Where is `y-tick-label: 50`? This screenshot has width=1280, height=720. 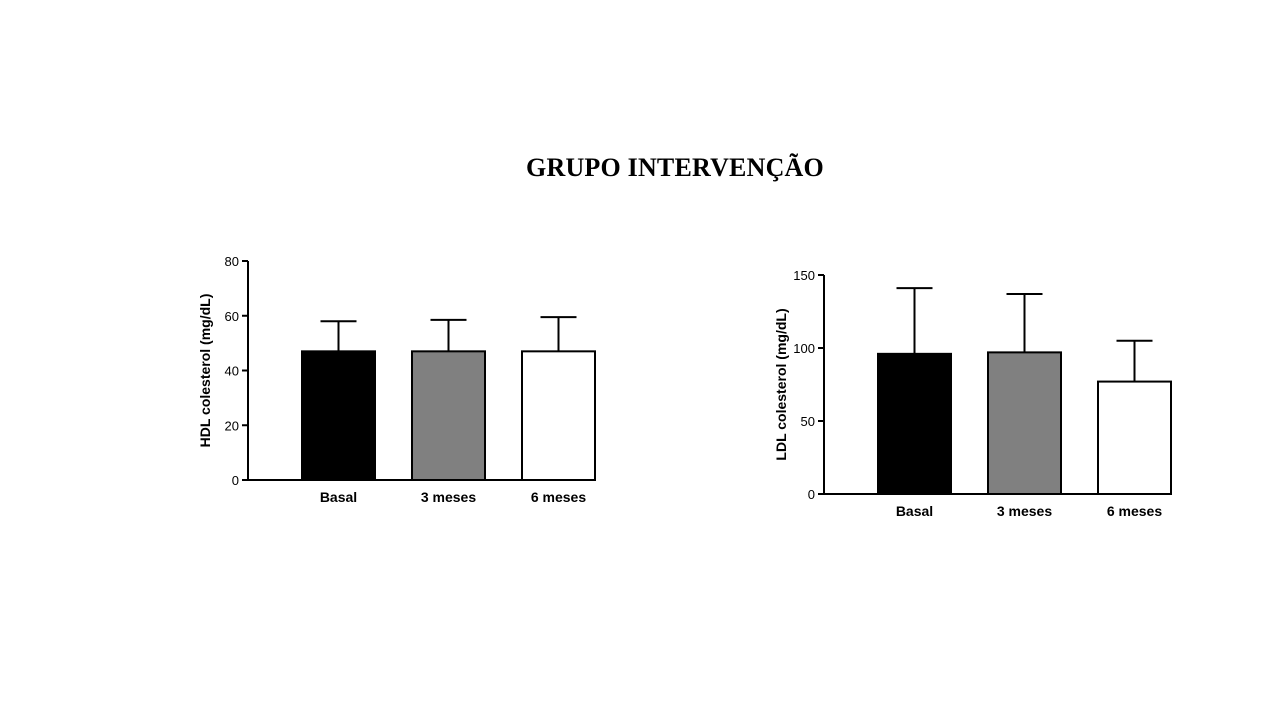 y-tick-label: 50 is located at coordinates (808, 421).